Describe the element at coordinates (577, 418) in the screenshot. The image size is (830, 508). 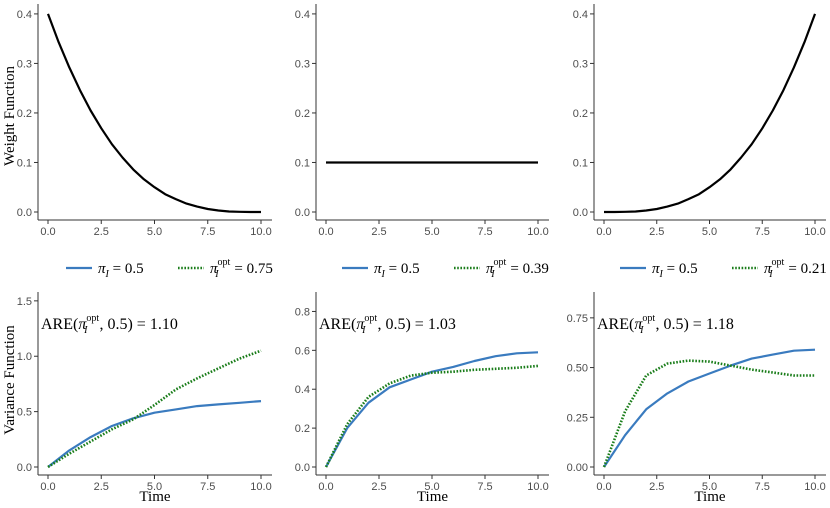
I see `y-tick-label: 0.25` at that location.